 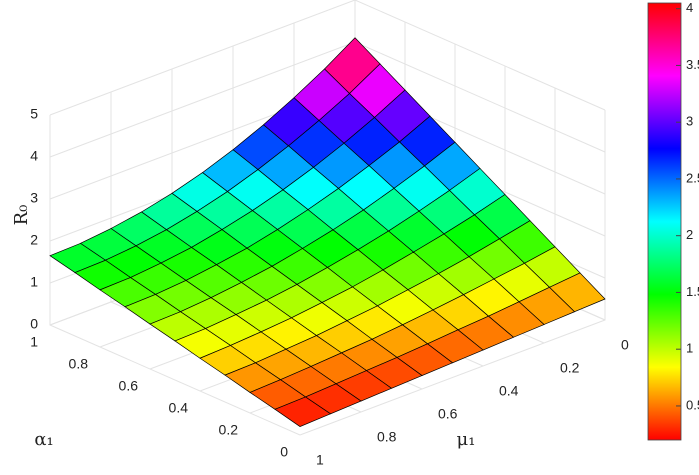 I want to click on colorbar-tick-label: 2.5, so click(x=692, y=177).